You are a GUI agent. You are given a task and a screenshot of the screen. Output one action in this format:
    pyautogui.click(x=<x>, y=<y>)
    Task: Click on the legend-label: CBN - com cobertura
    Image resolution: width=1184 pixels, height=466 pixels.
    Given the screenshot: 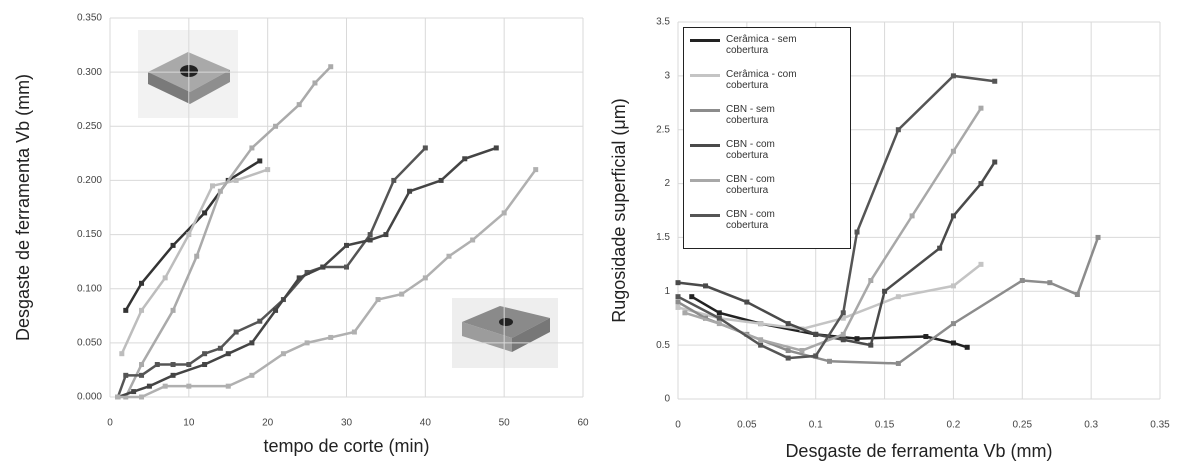 What is the action you would take?
    pyautogui.click(x=750, y=220)
    